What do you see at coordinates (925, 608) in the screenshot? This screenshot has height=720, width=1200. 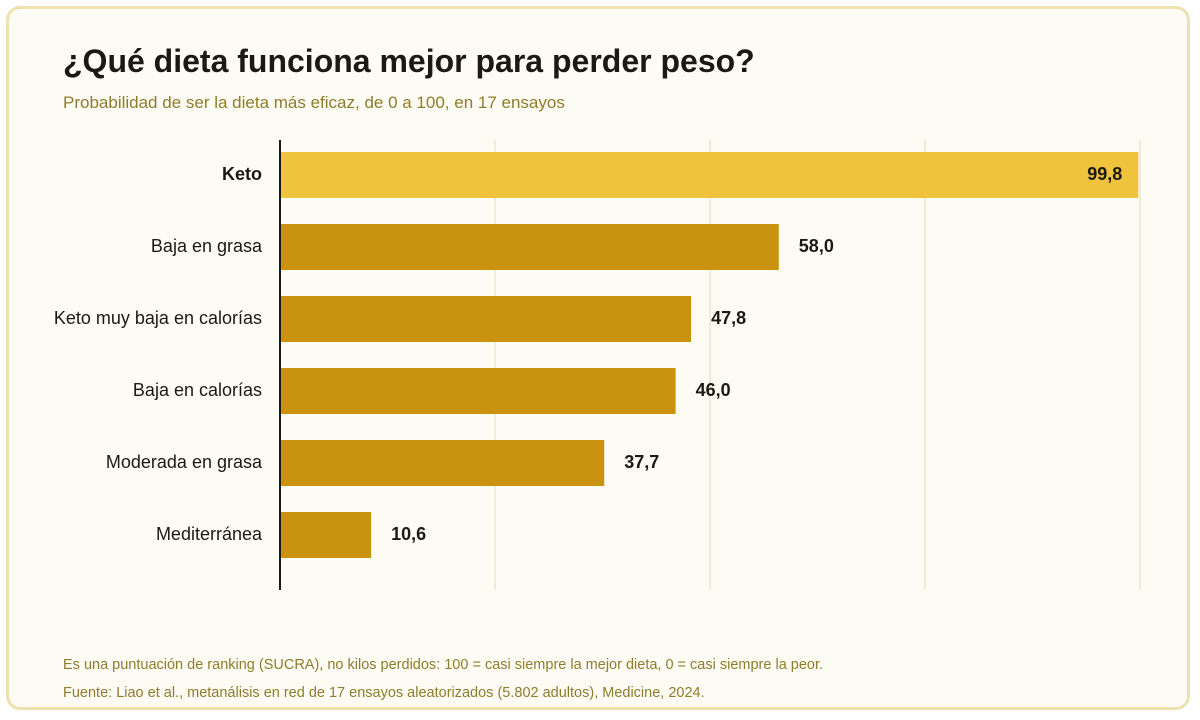 I see `x-tick-label: 75` at bounding box center [925, 608].